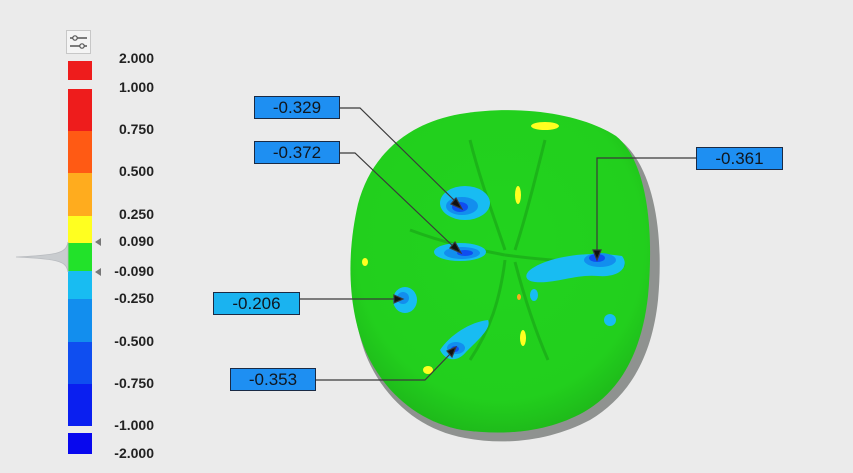 The width and height of the screenshot is (853, 473). Describe the element at coordinates (134, 453) in the screenshot. I see `scale-label: -2.000` at that location.